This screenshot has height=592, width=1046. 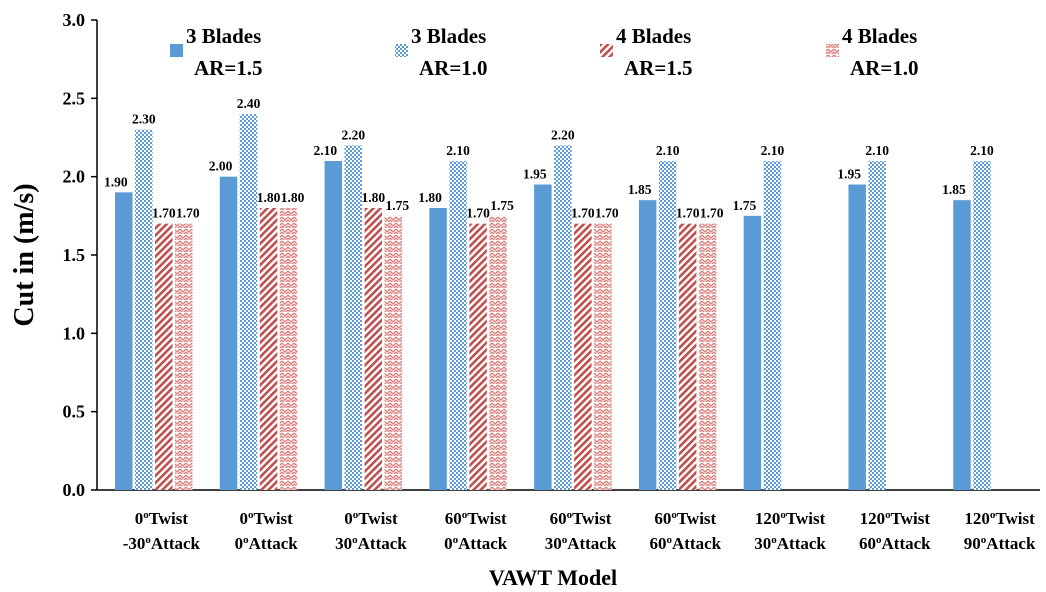 What do you see at coordinates (371, 543) in the screenshot?
I see `category-attack-label: 30oAttack` at bounding box center [371, 543].